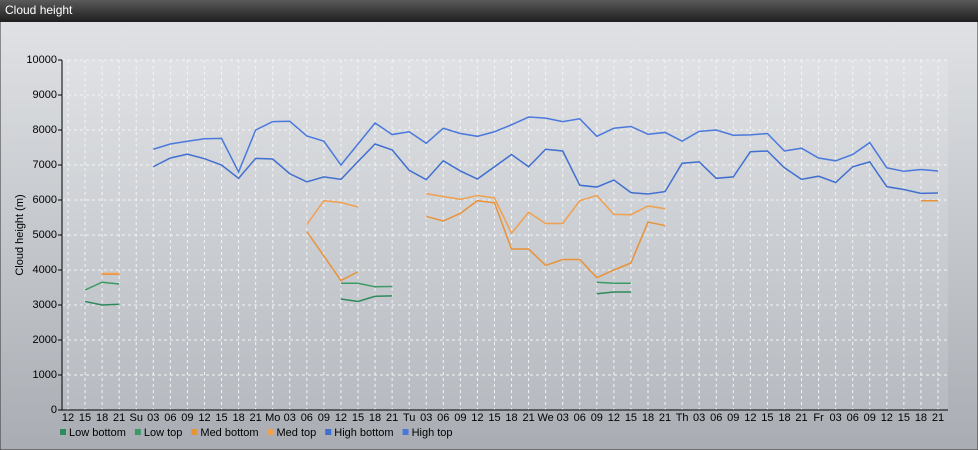  What do you see at coordinates (363, 433) in the screenshot?
I see `legend-label: High bottom` at bounding box center [363, 433].